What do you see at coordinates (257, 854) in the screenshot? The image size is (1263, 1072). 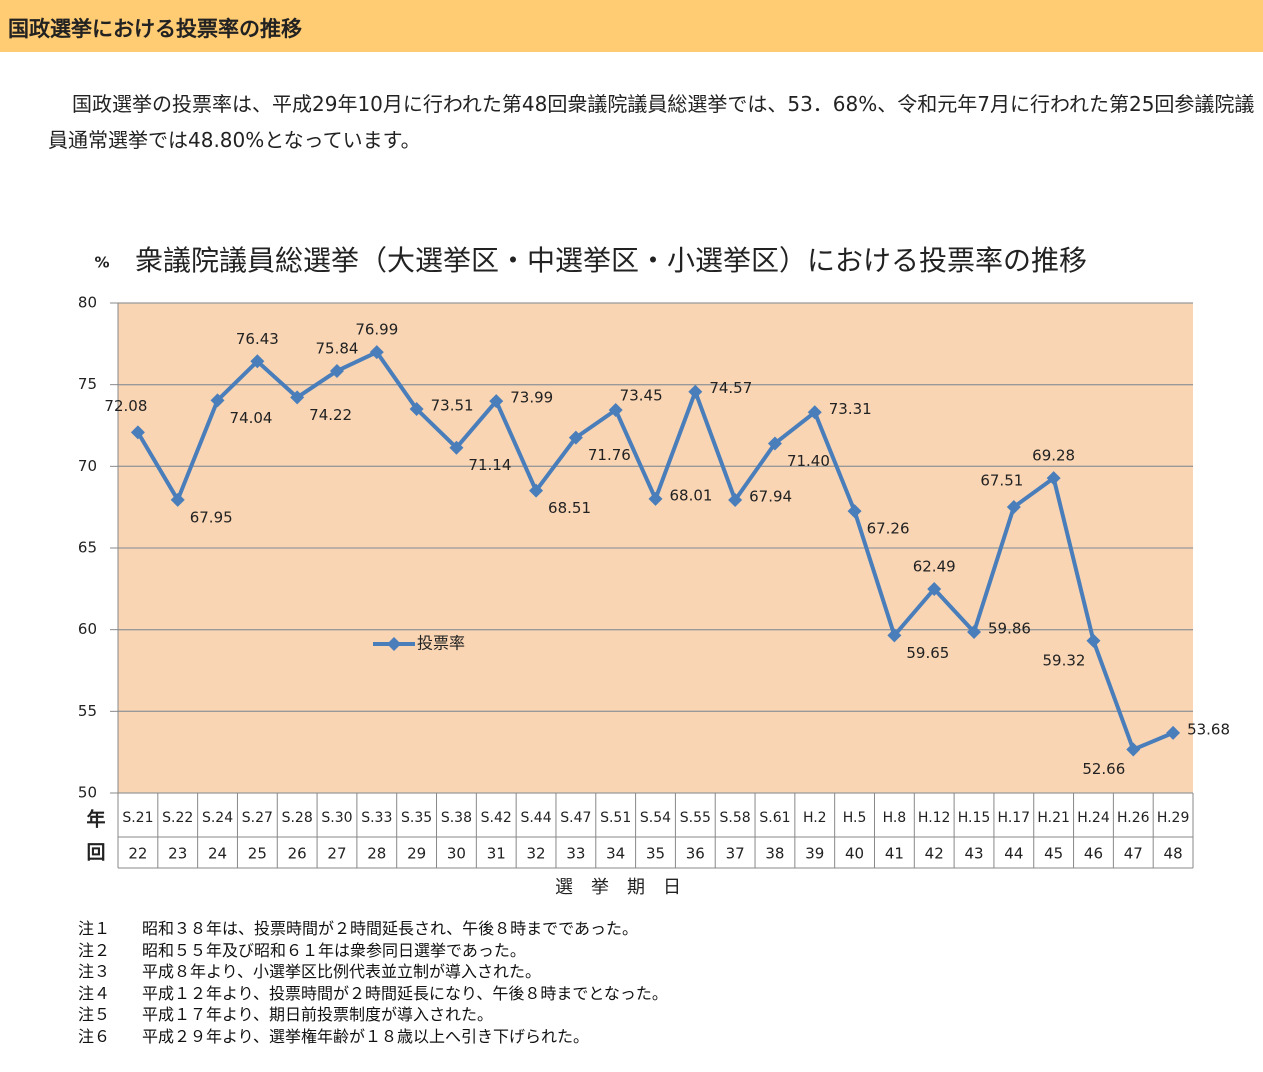 I see `session-label: 25` at bounding box center [257, 854].